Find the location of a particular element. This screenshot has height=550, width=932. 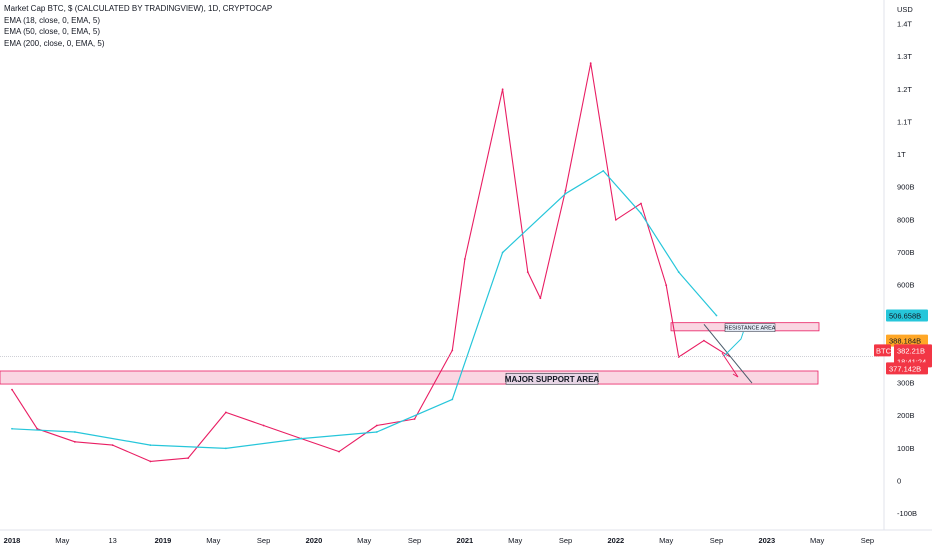

ema50-price-tag-bg is located at coordinates (907, 340).